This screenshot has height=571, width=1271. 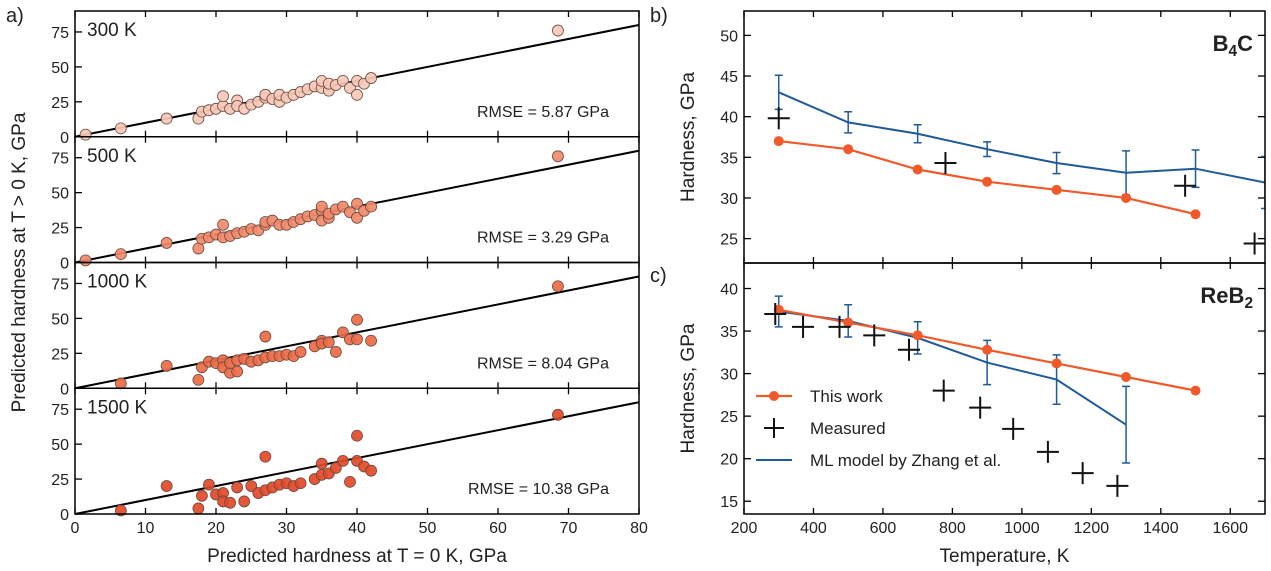 I want to click on x-tick-label: 1000, so click(x=1022, y=528).